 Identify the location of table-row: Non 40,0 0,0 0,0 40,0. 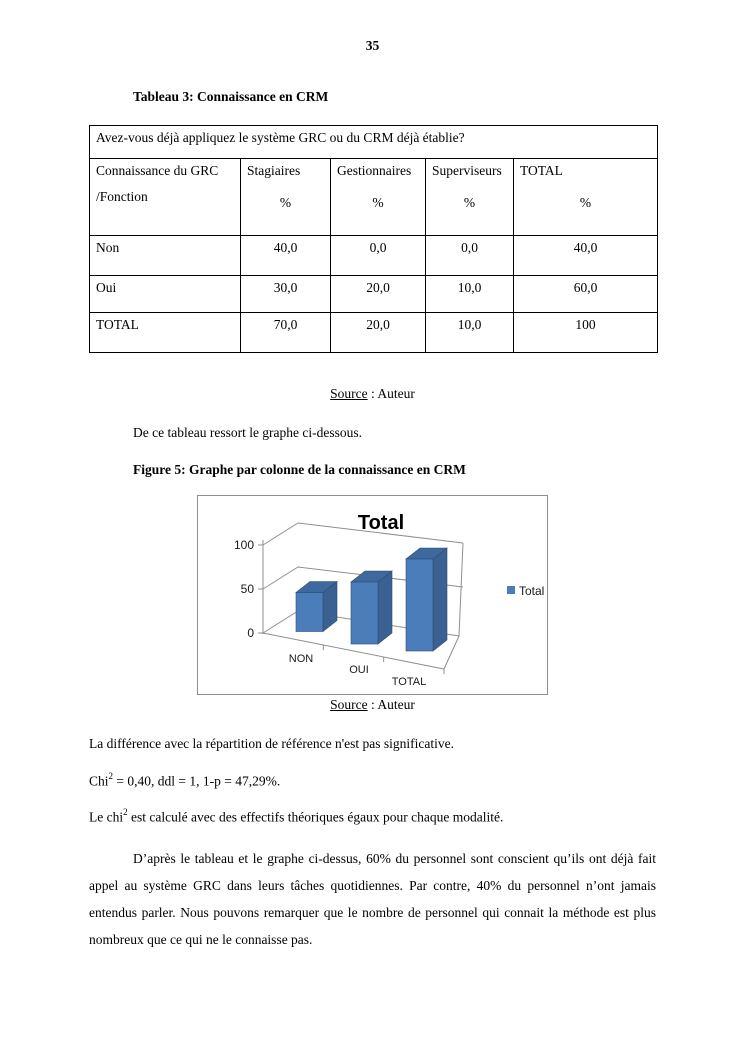
(374, 255).